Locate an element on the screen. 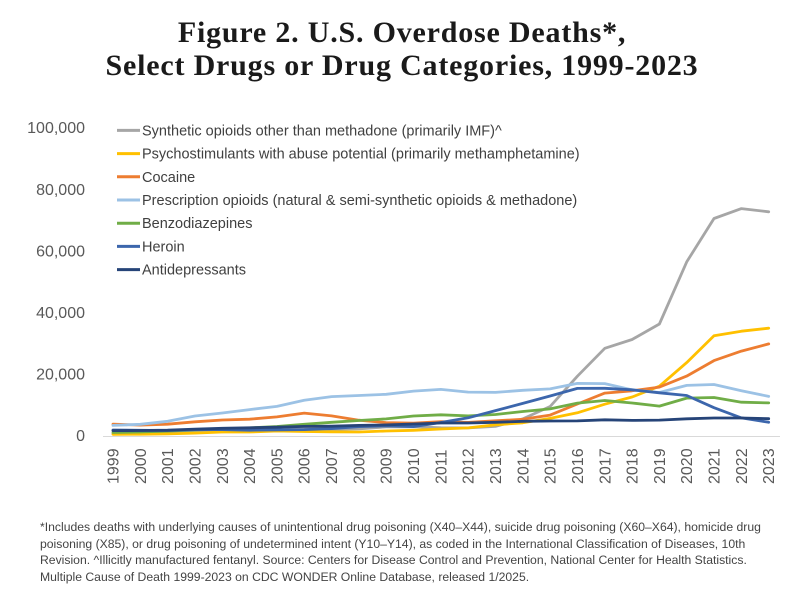  svg-text: Antidepressants is located at coordinates (194, 271).